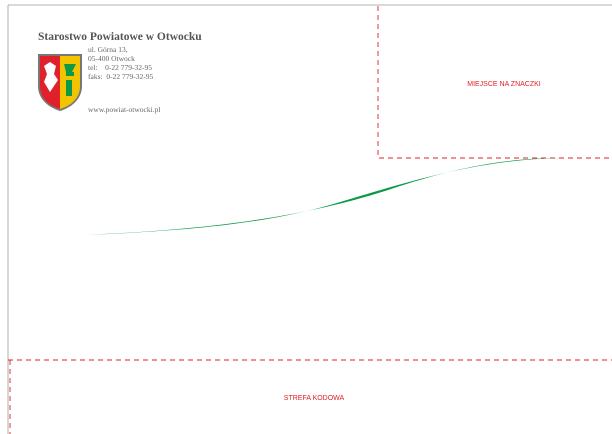  I want to click on crest-eagle, so click(51, 77).